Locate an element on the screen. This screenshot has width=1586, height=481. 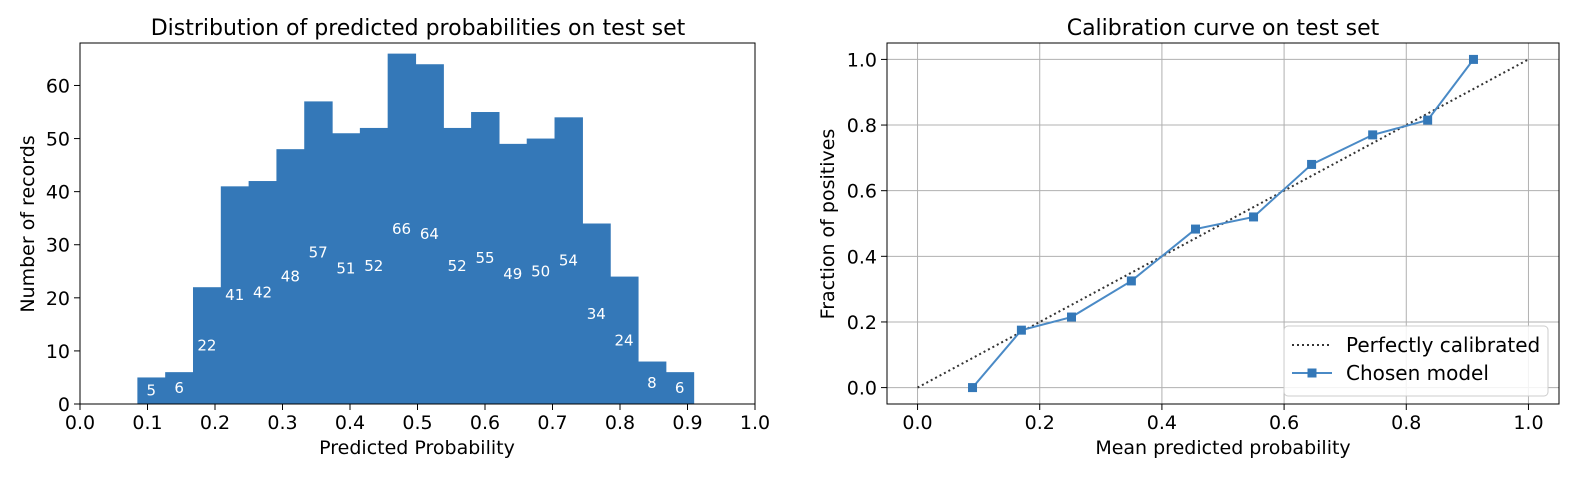
histogram-bar-label: 41 is located at coordinates (234, 295).